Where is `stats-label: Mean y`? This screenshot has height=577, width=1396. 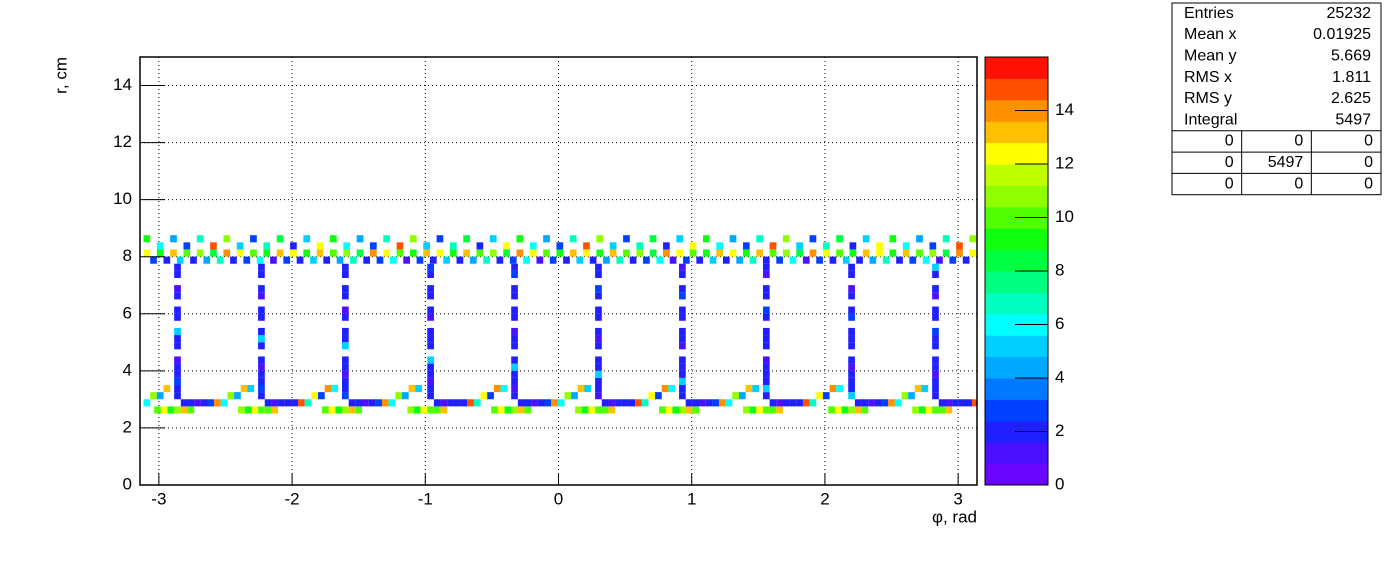 stats-label: Mean y is located at coordinates (1210, 55).